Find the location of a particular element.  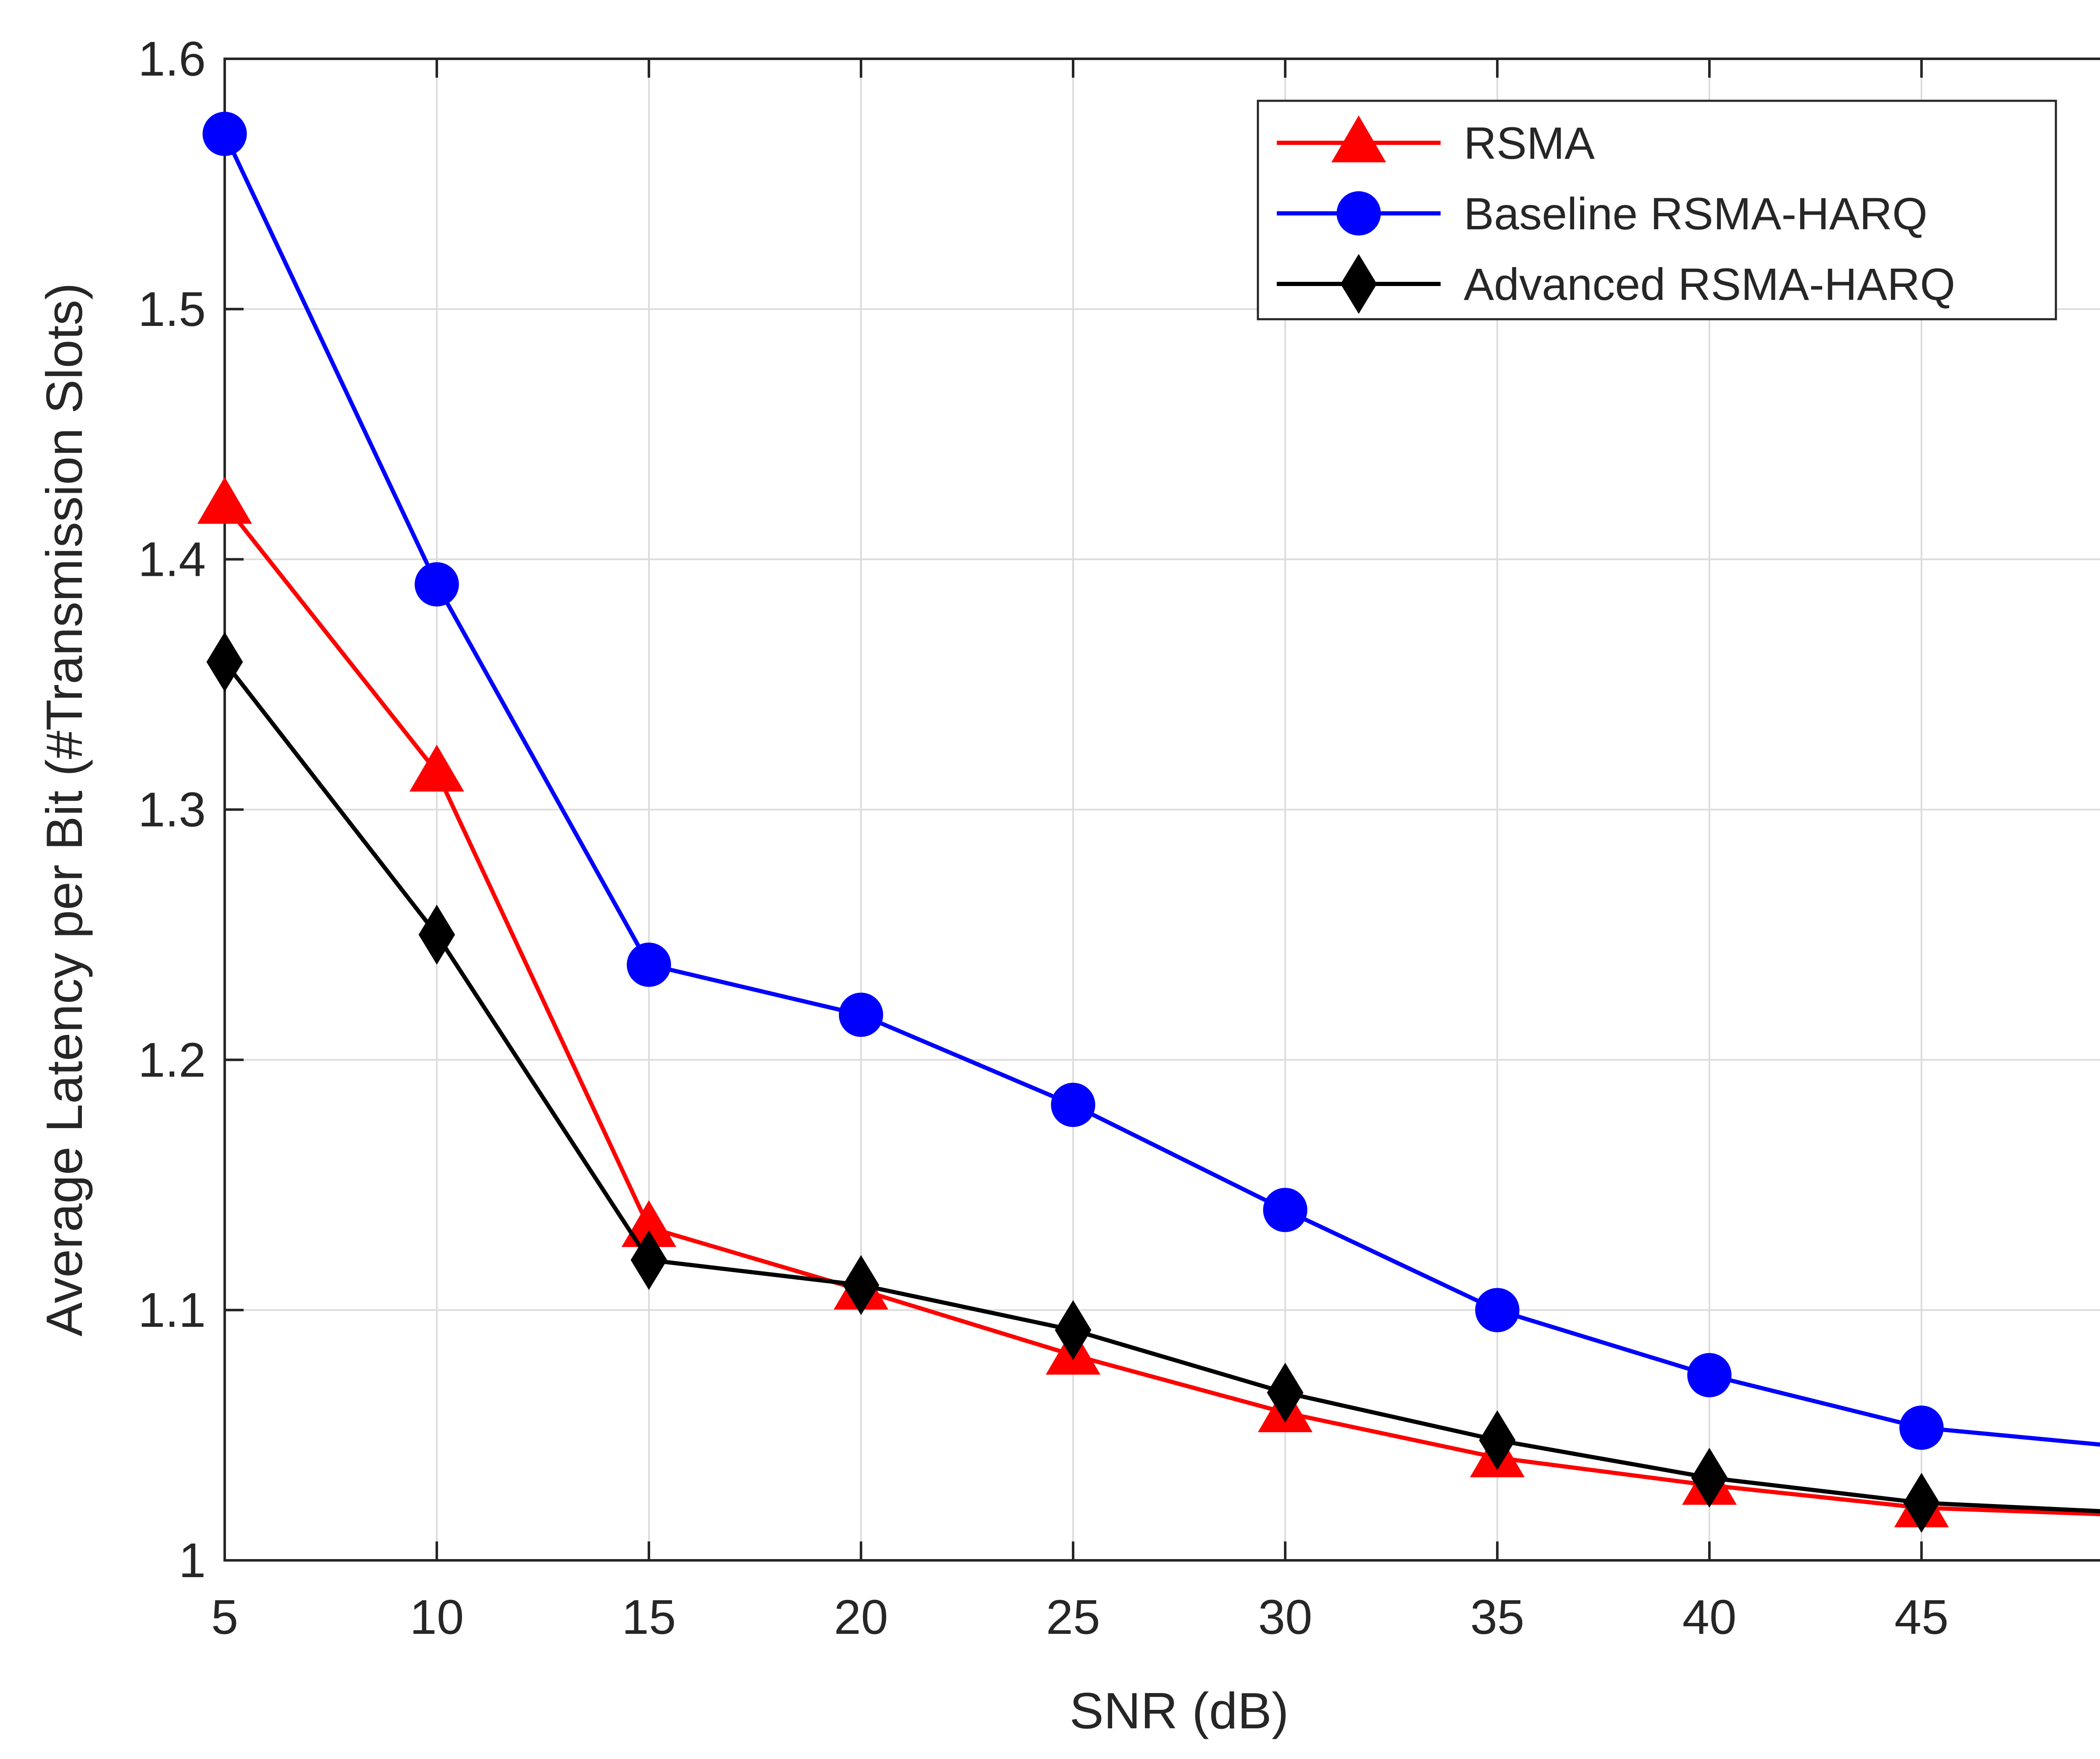

x-tick-label: 45 is located at coordinates (1921, 1617).